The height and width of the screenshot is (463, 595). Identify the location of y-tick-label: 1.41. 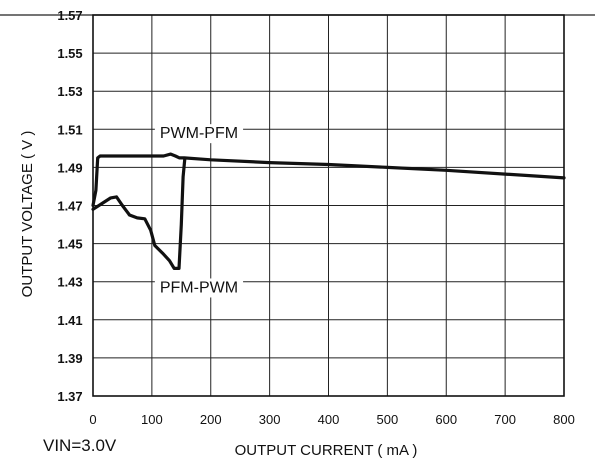
(69, 320).